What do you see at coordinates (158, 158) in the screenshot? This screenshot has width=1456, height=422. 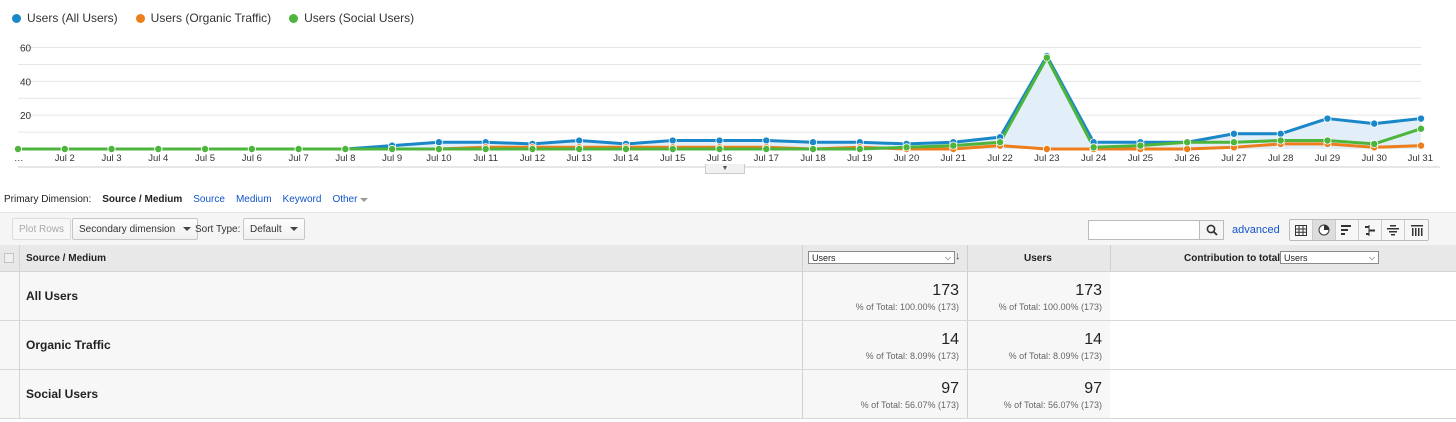 I see `x-tick-label: Jul 4` at bounding box center [158, 158].